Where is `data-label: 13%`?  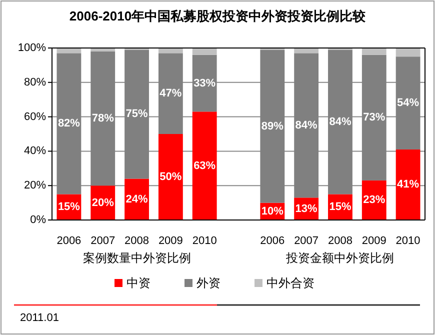 data-label: 13% is located at coordinates (306, 208).